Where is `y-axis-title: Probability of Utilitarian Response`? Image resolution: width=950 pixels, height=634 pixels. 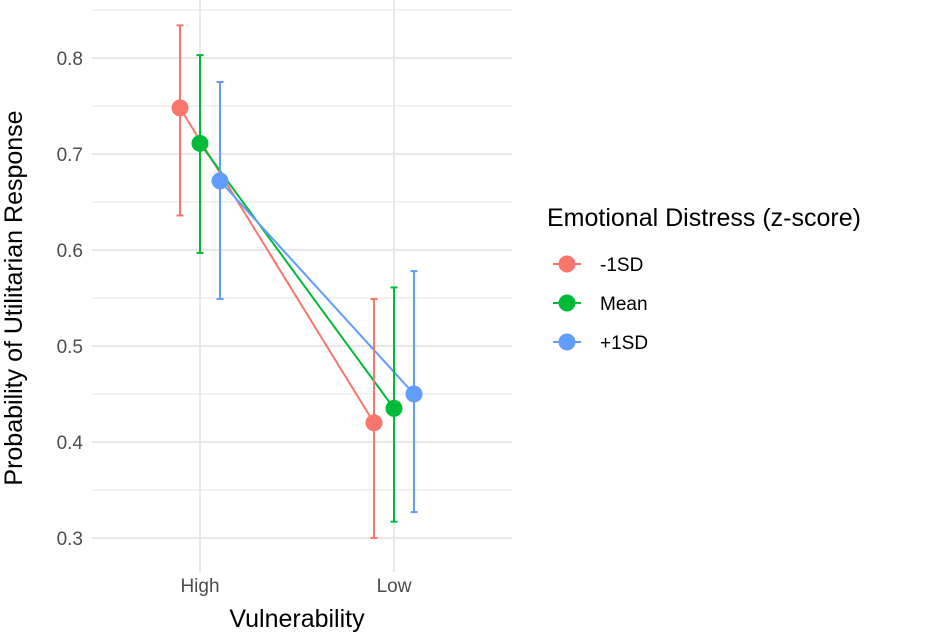 y-axis-title: Probability of Utilitarian Response is located at coordinates (14, 297).